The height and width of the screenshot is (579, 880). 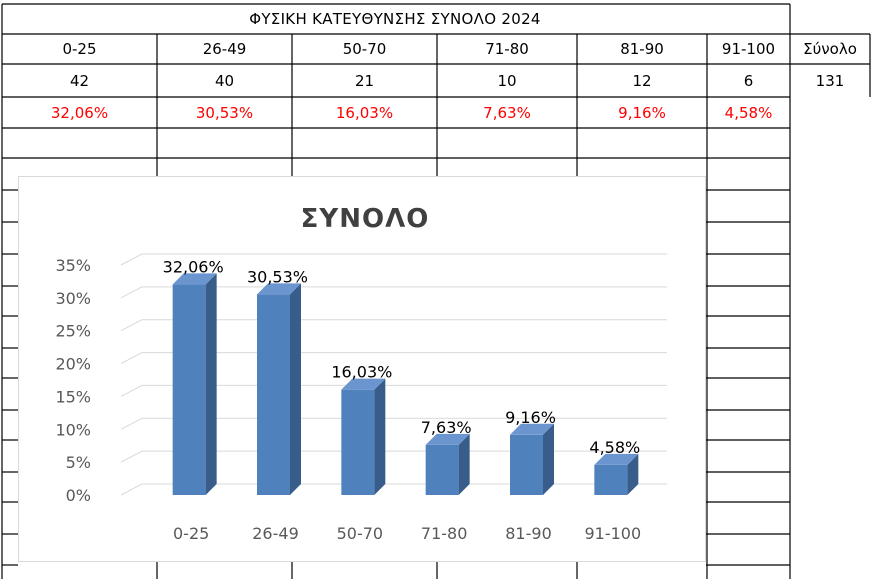 What do you see at coordinates (507, 112) in the screenshot?
I see `table-percent-cell: 7,63%` at bounding box center [507, 112].